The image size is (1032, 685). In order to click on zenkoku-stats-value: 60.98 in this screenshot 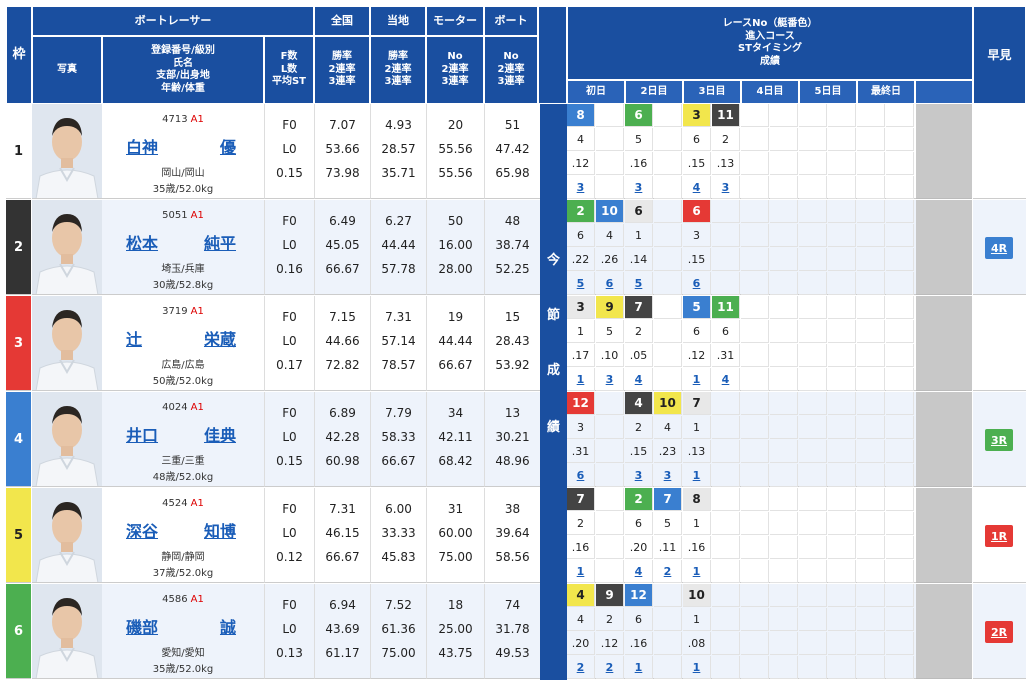, I will do `click(342, 461)`.